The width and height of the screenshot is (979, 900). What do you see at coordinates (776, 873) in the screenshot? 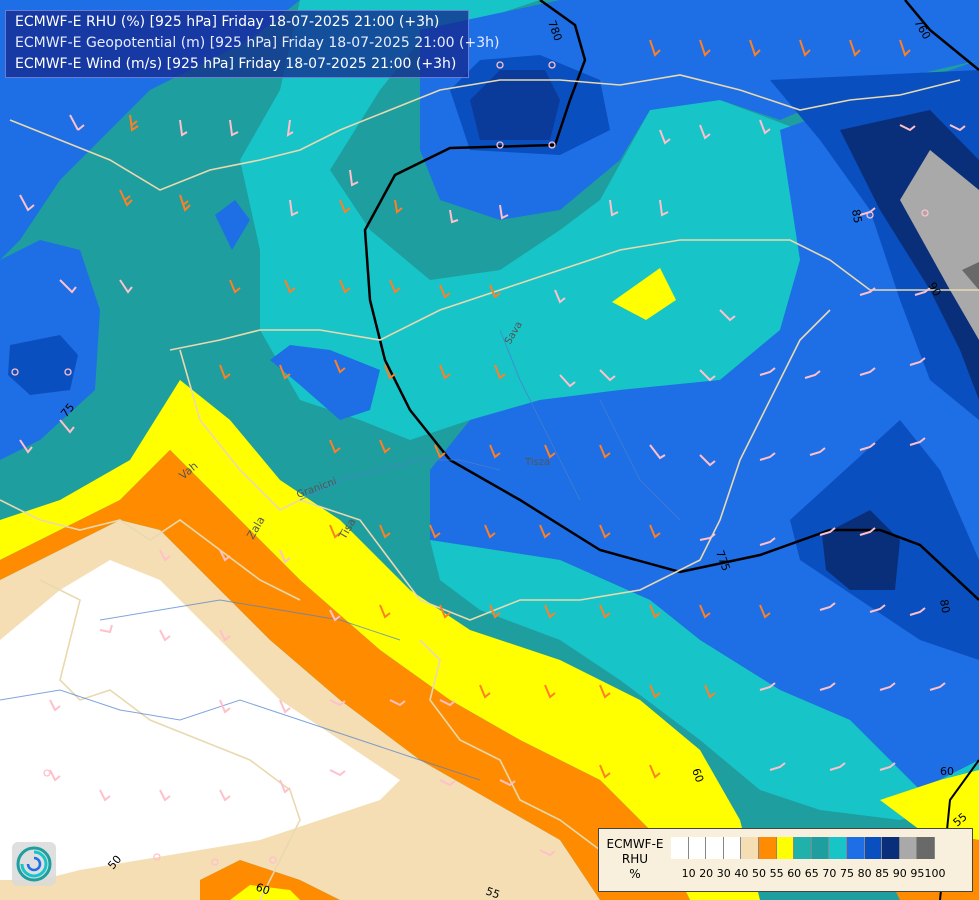
I see `legend-tick-label: 55` at bounding box center [776, 873].